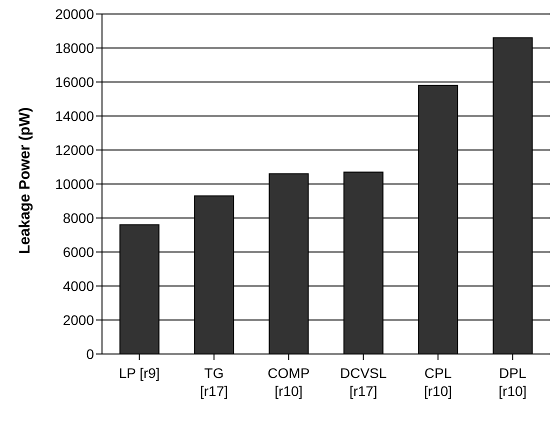 This screenshot has height=424, width=552. Describe the element at coordinates (78, 286) in the screenshot. I see `y-tick-label: 4000` at that location.